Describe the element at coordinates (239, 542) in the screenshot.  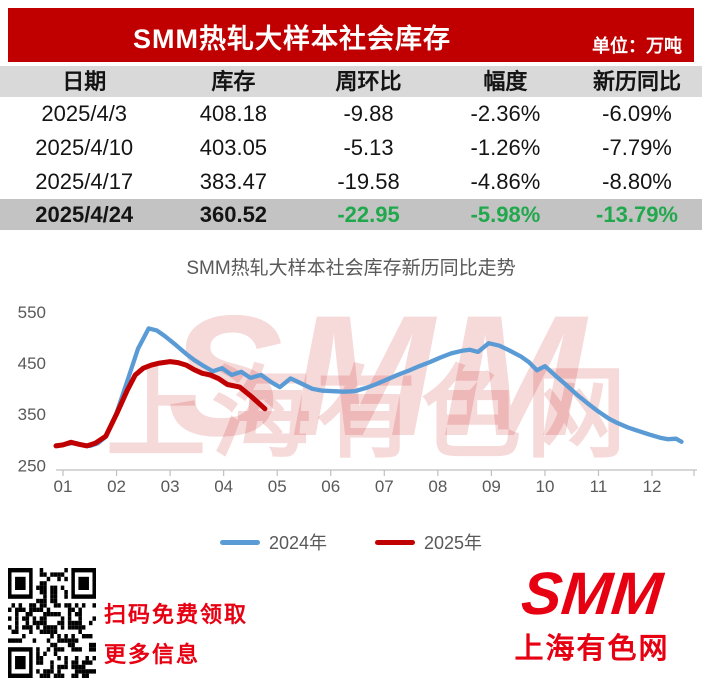
I see `legend-swatch-2024-icon` at that location.